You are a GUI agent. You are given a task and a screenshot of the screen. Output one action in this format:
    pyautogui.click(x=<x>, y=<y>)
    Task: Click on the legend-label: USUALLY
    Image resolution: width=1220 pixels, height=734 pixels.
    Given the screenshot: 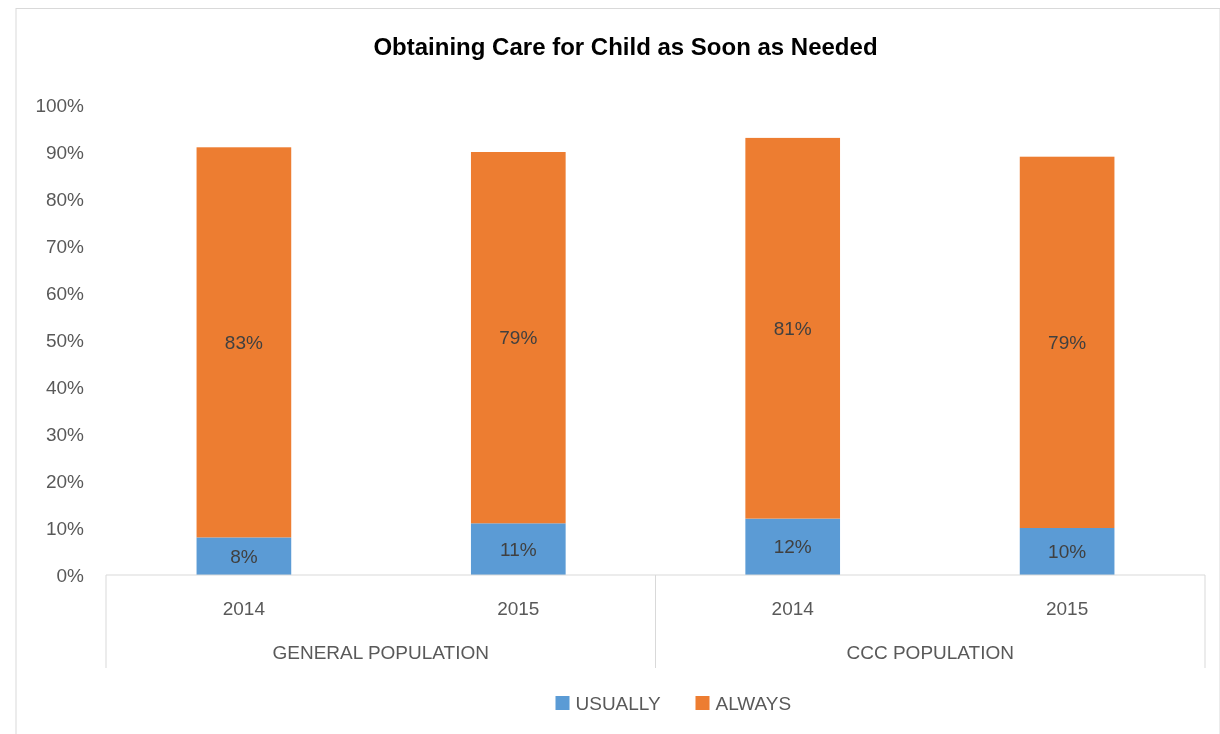 What is the action you would take?
    pyautogui.click(x=618, y=703)
    